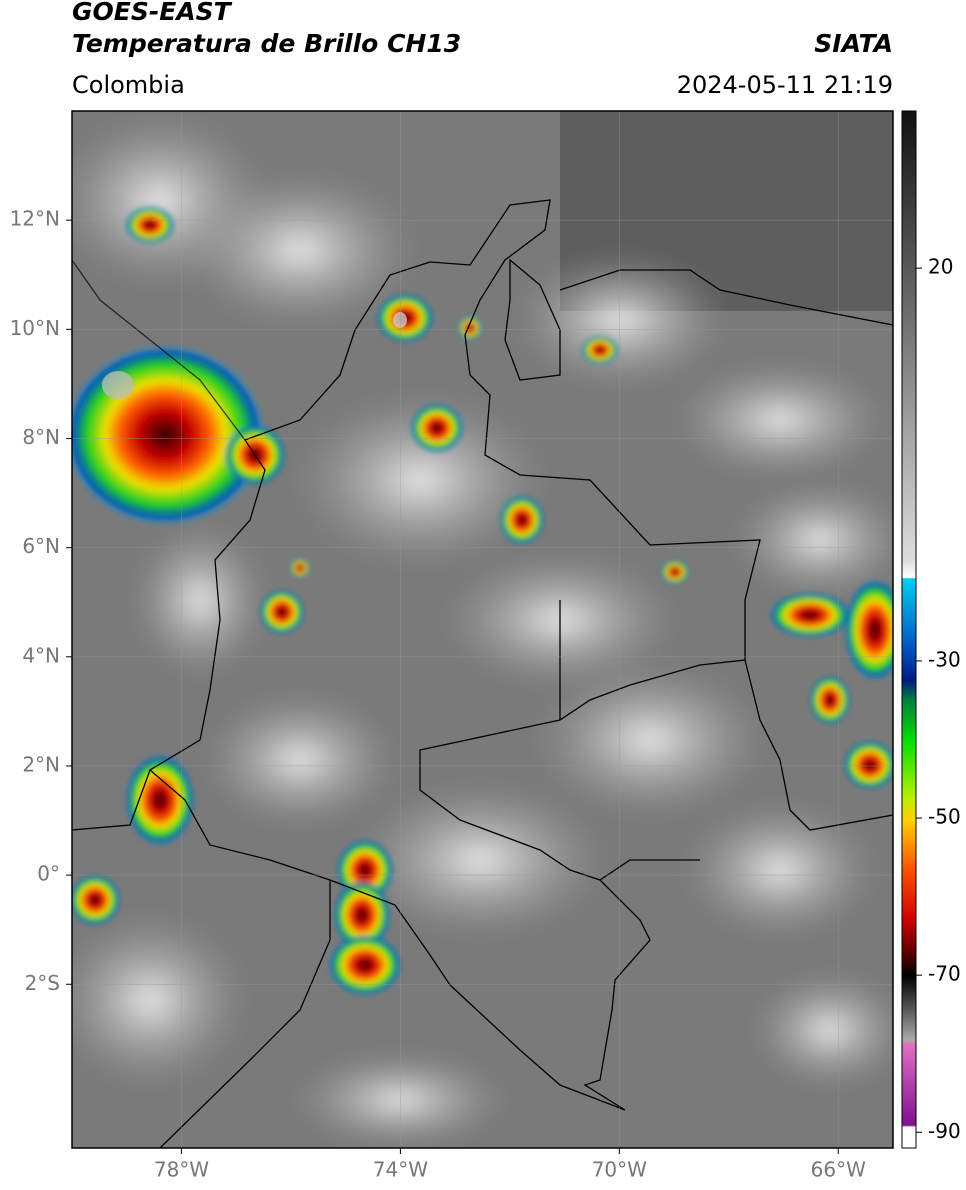  What do you see at coordinates (940, 267) in the screenshot?
I see `colorbar-tick-label: 20` at bounding box center [940, 267].